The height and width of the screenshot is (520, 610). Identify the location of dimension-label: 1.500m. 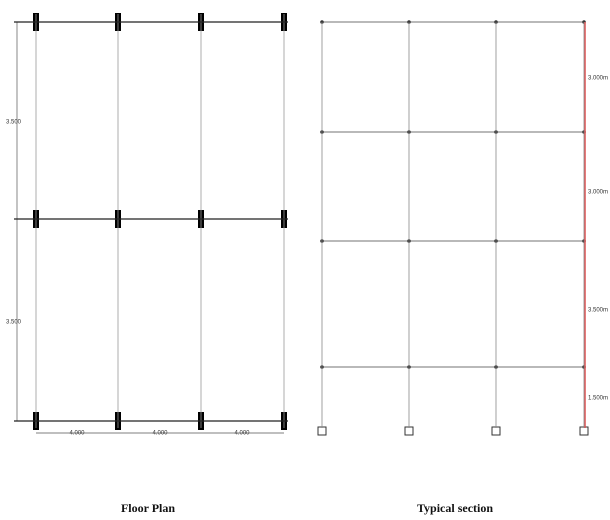
(598, 399).